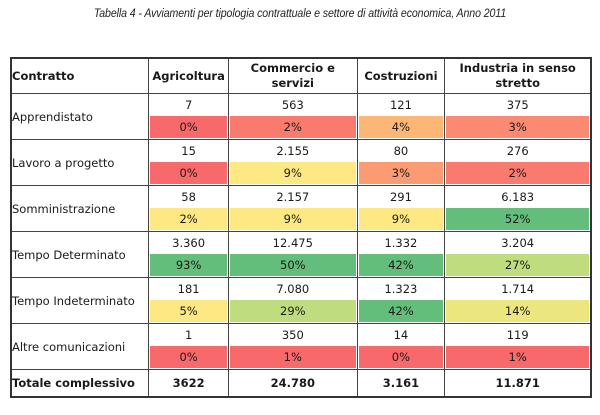  I want to click on count-value: 350, so click(292, 335).